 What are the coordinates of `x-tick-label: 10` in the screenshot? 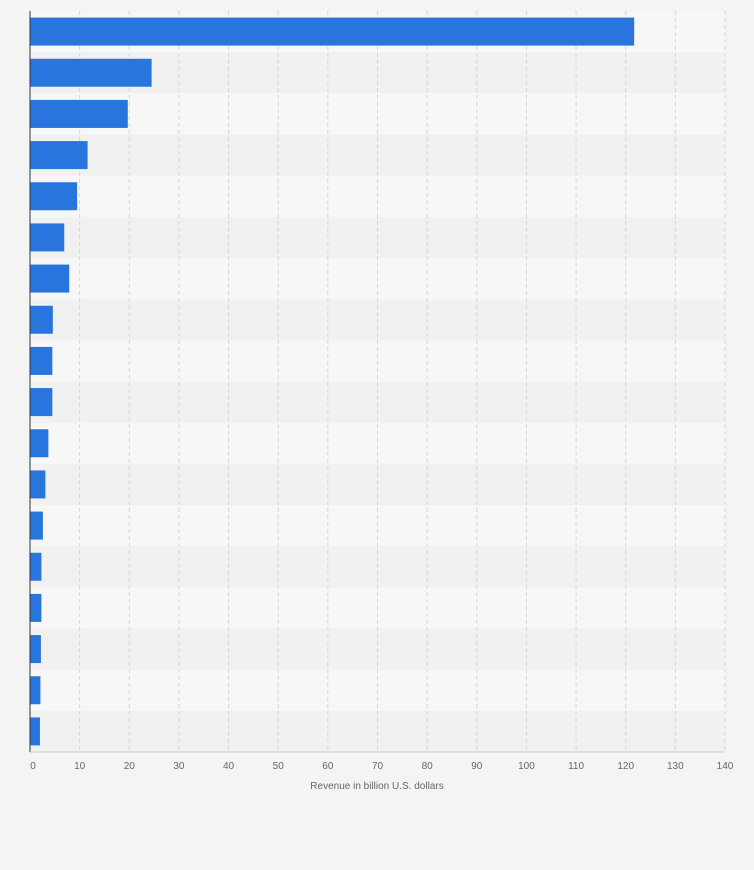 It's located at (80, 766).